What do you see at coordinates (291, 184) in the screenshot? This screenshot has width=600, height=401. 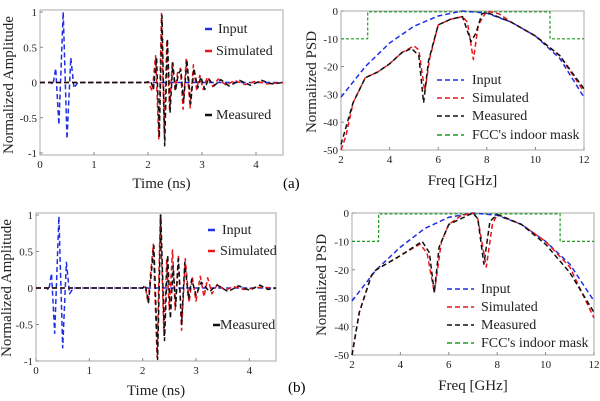 I see `figure-label-a: (a)` at bounding box center [291, 184].